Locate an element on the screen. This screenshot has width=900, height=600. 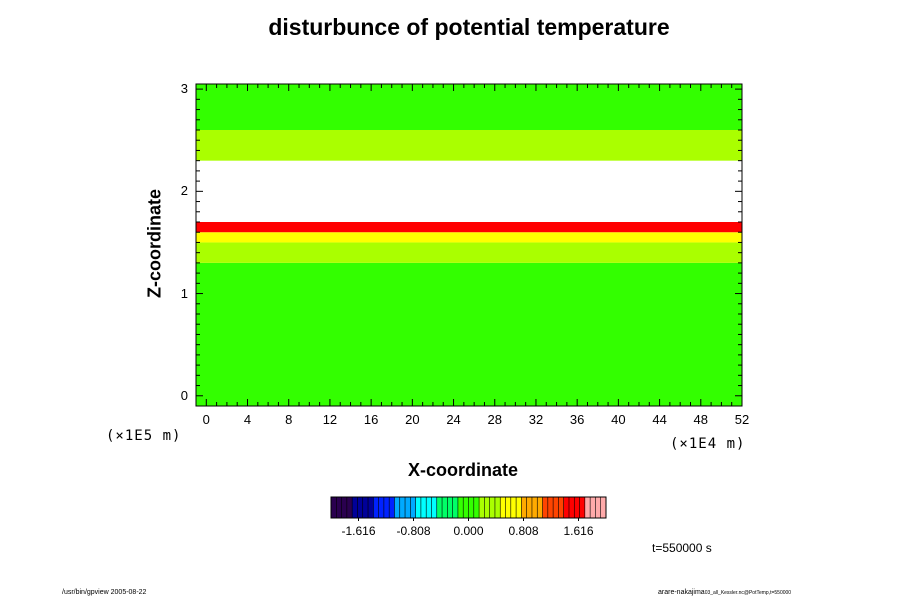
x-tick-label: 44 is located at coordinates (659, 419).